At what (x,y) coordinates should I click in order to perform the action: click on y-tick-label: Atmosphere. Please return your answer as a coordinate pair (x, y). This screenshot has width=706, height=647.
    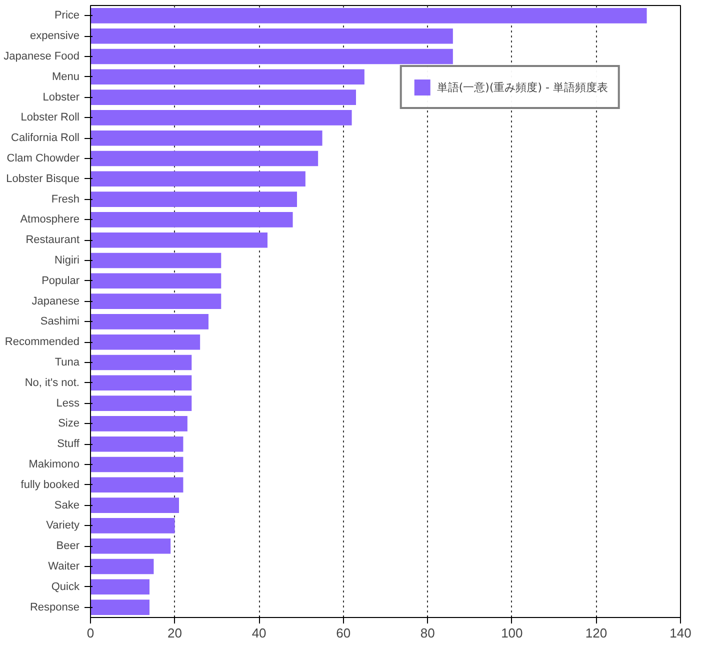
    Looking at the image, I should click on (50, 220).